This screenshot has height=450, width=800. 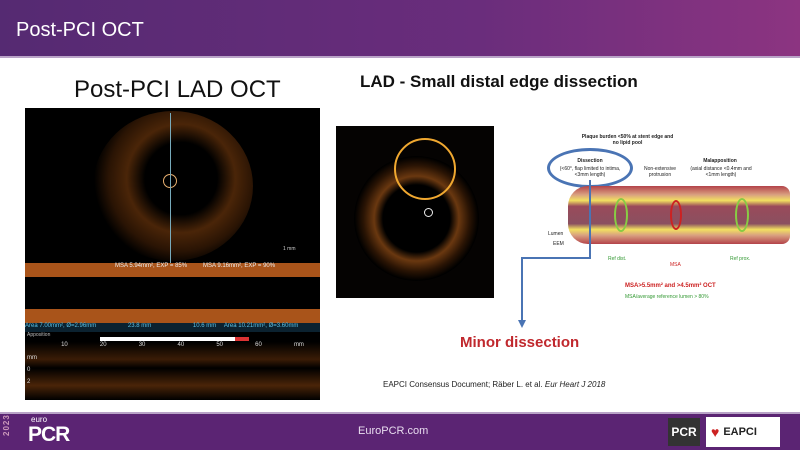 I want to click on area-left: Area 7.00mm², Ø=2.96mm, so click(x=61, y=326).